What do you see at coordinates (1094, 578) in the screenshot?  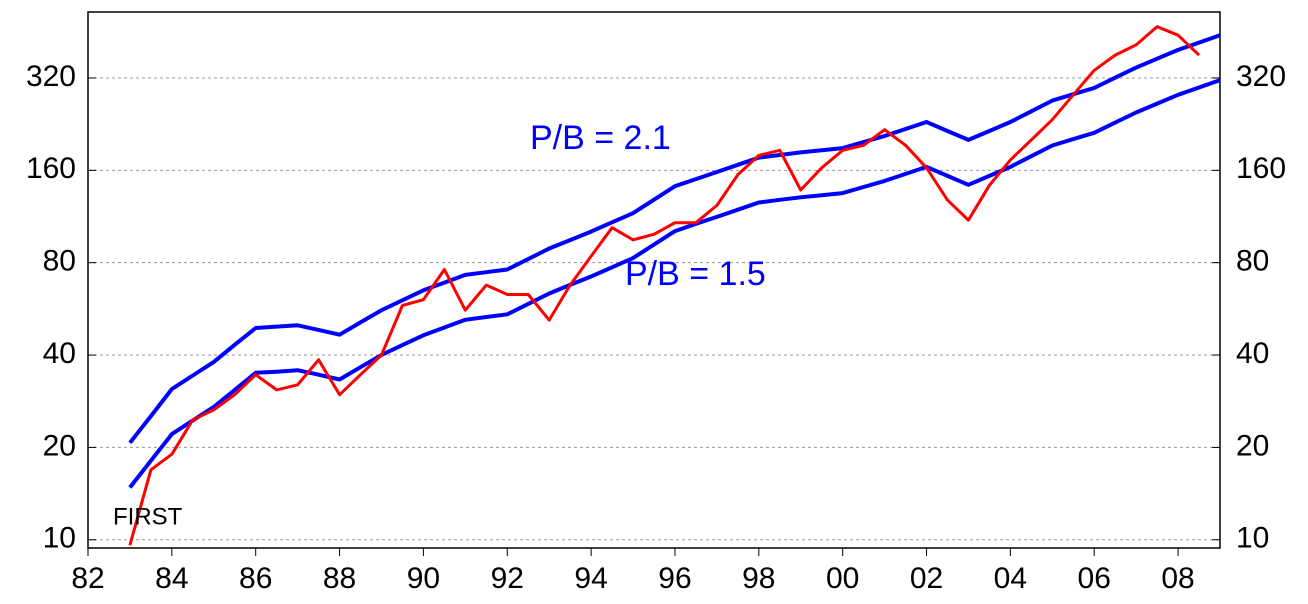 I see `x-tick-label: 06` at bounding box center [1094, 578].